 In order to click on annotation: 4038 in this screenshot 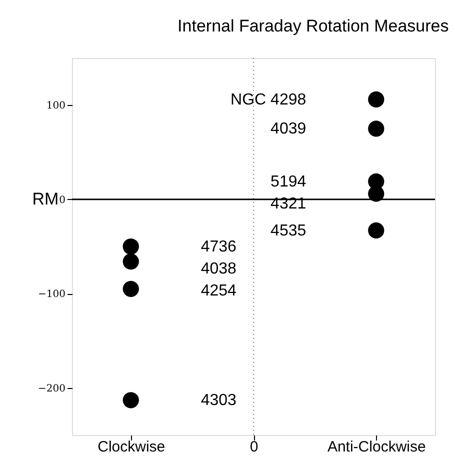, I will do `click(218, 269)`.